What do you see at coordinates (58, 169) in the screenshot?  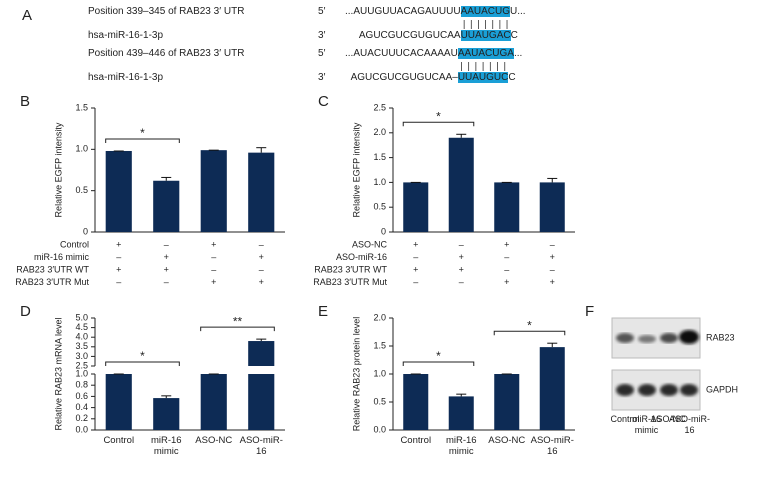 I see `y-axis-label: Relative EGFP intensity` at bounding box center [58, 169].